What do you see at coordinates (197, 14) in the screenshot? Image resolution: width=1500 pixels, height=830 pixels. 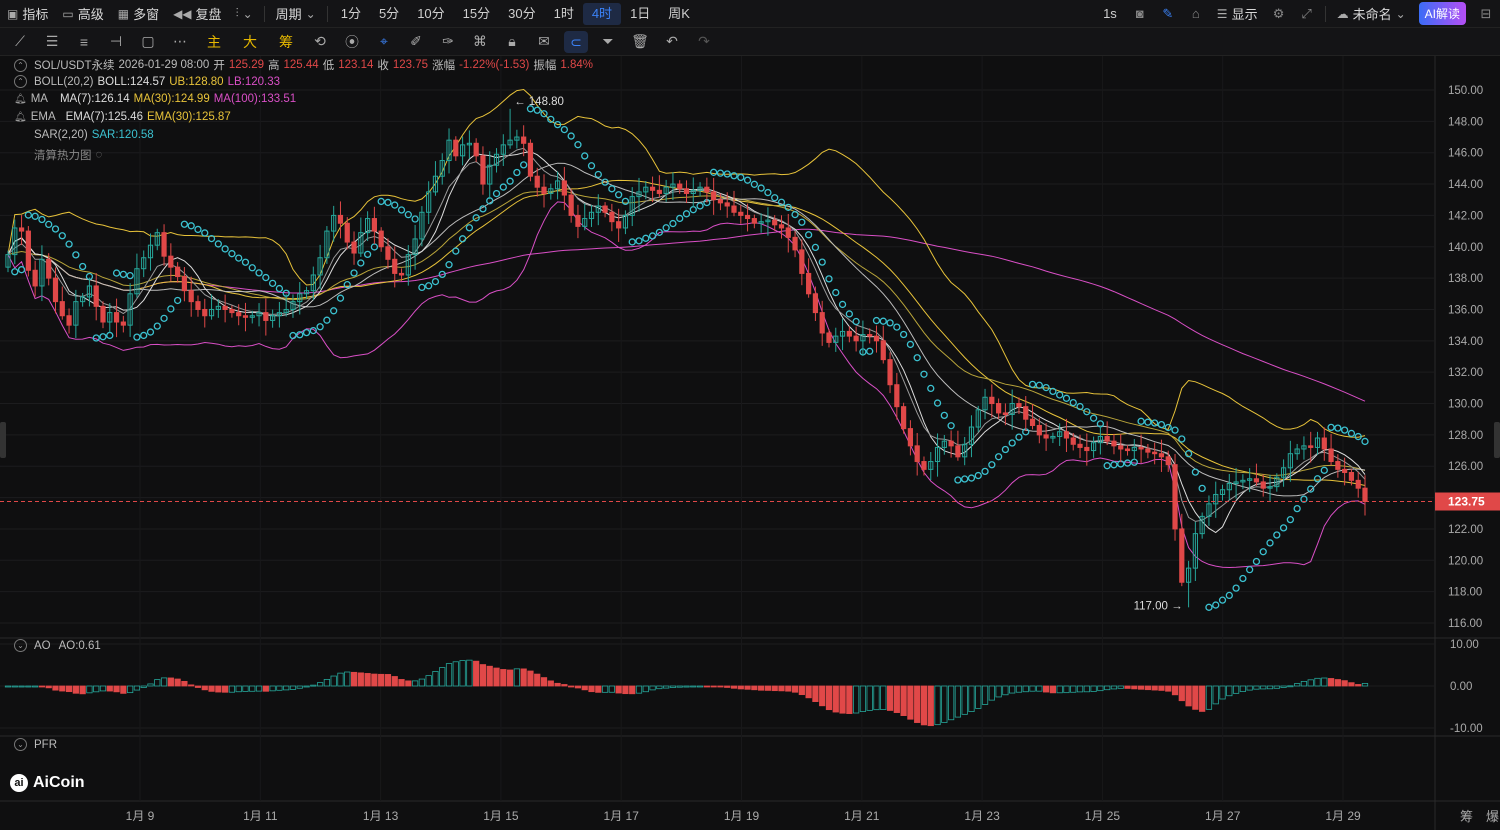 I see `replay-button: ◀◀ 复盘` at bounding box center [197, 14].